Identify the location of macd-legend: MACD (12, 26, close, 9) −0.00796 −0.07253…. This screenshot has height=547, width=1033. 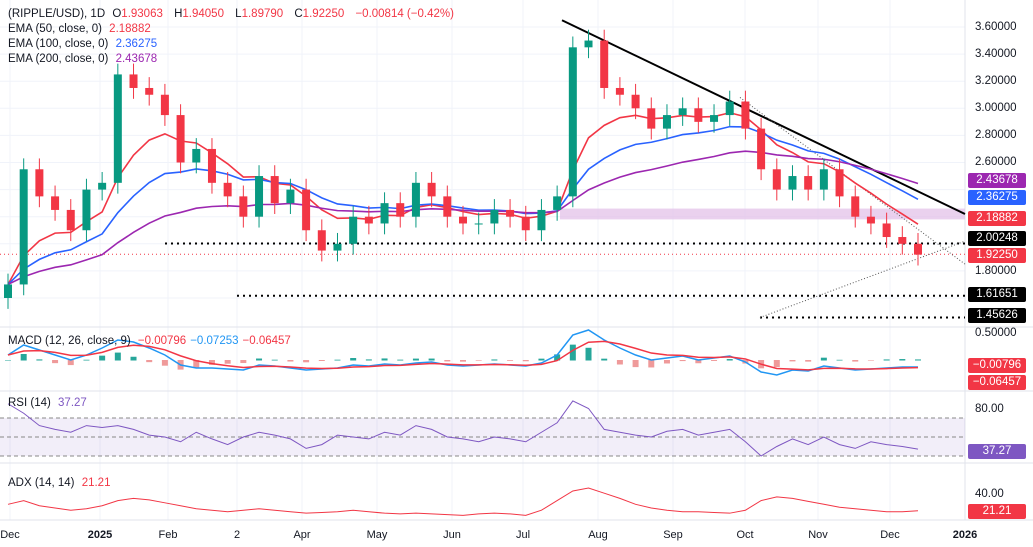
(151, 341).